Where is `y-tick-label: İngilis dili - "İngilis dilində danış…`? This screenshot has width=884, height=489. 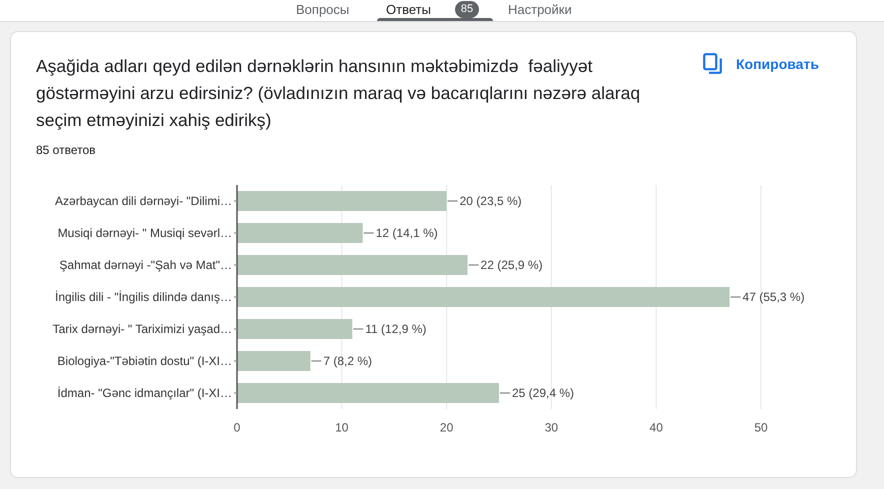
y-tick-label: İngilis dili - "İngilis dilində danış… is located at coordinates (143, 297).